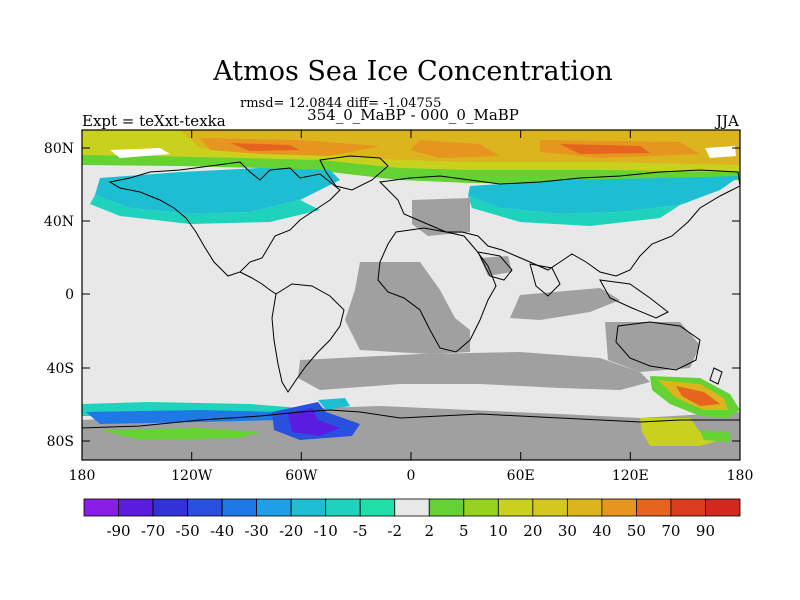  Describe the element at coordinates (670, 531) in the screenshot. I see `colorbar-label: 70` at that location.